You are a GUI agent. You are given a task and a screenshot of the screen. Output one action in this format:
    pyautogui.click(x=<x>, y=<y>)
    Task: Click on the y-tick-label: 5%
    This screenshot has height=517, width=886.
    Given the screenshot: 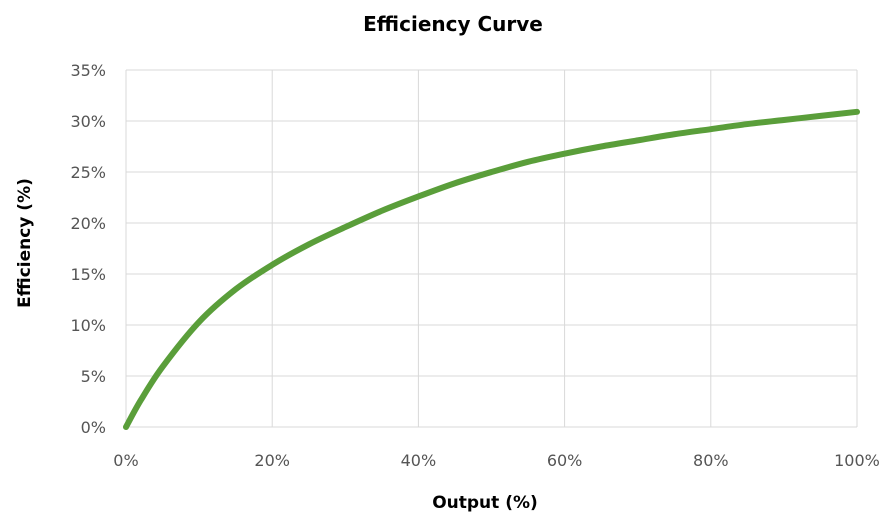 What is the action you would take?
    pyautogui.click(x=93, y=376)
    